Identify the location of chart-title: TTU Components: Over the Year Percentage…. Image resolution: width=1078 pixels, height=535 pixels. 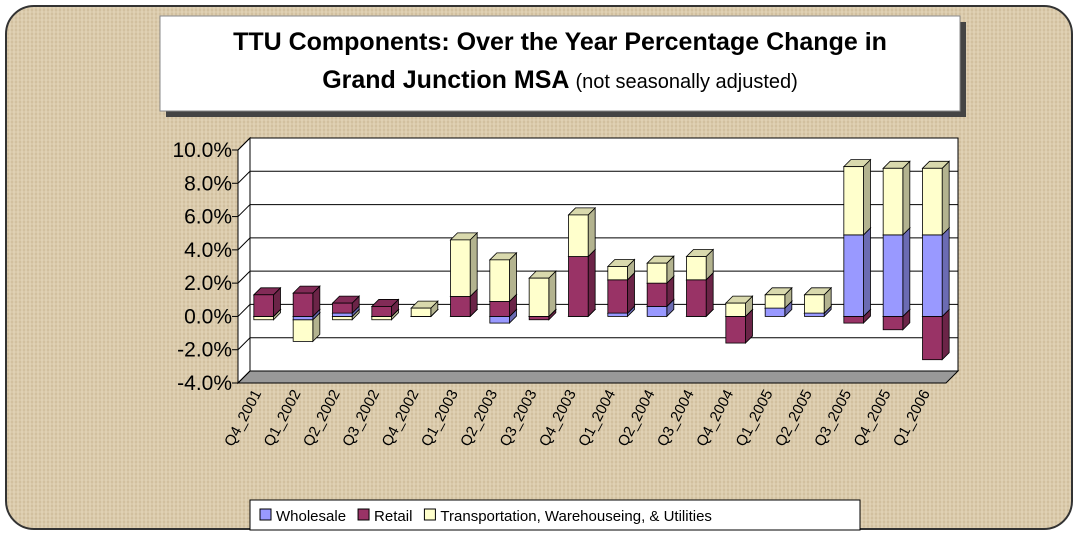
(560, 42).